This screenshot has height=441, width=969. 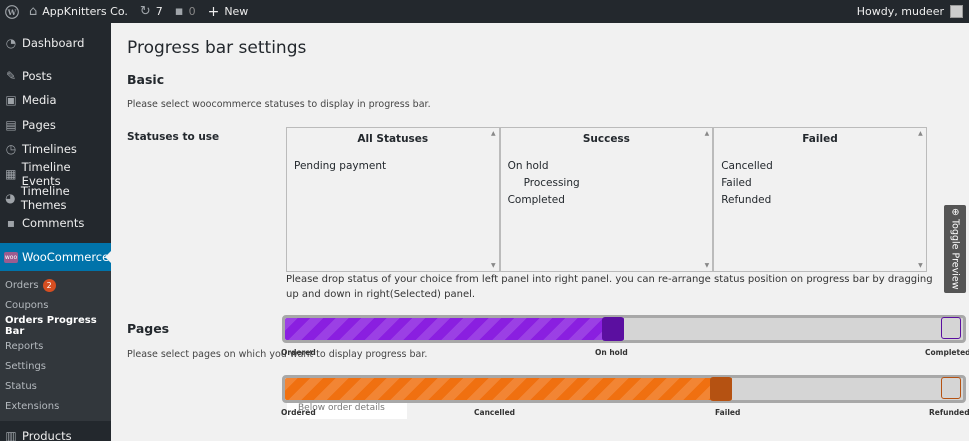 I want to click on woocommerce-icon: woo, so click(x=11, y=257).